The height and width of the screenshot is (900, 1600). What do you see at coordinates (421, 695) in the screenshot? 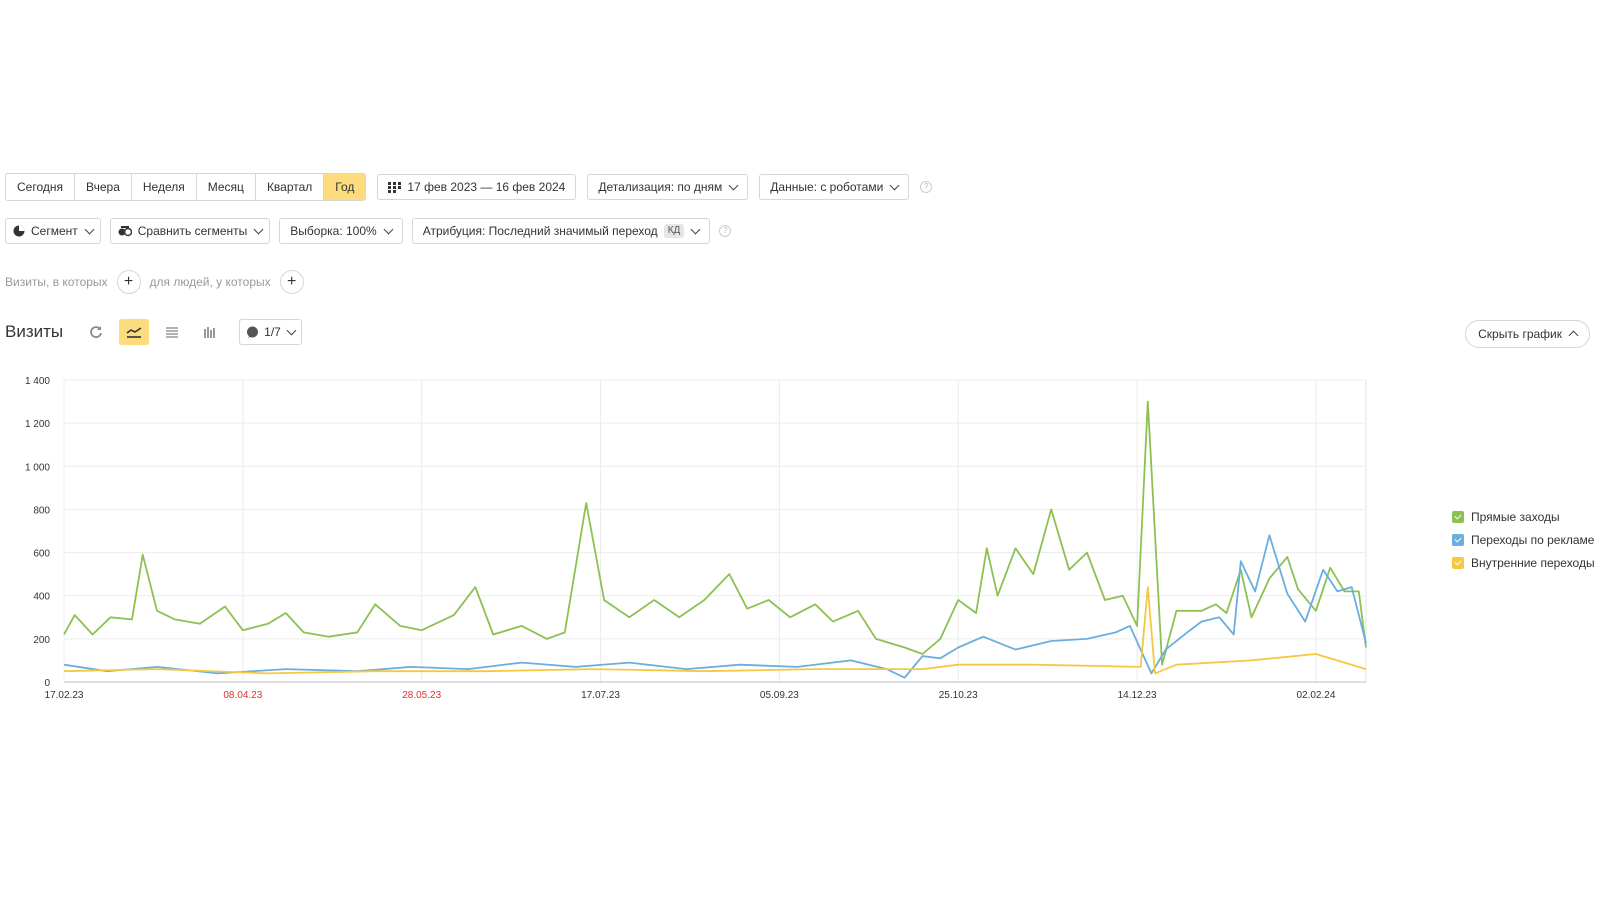
I see `x-tick-label: 28.05.23` at bounding box center [421, 695].